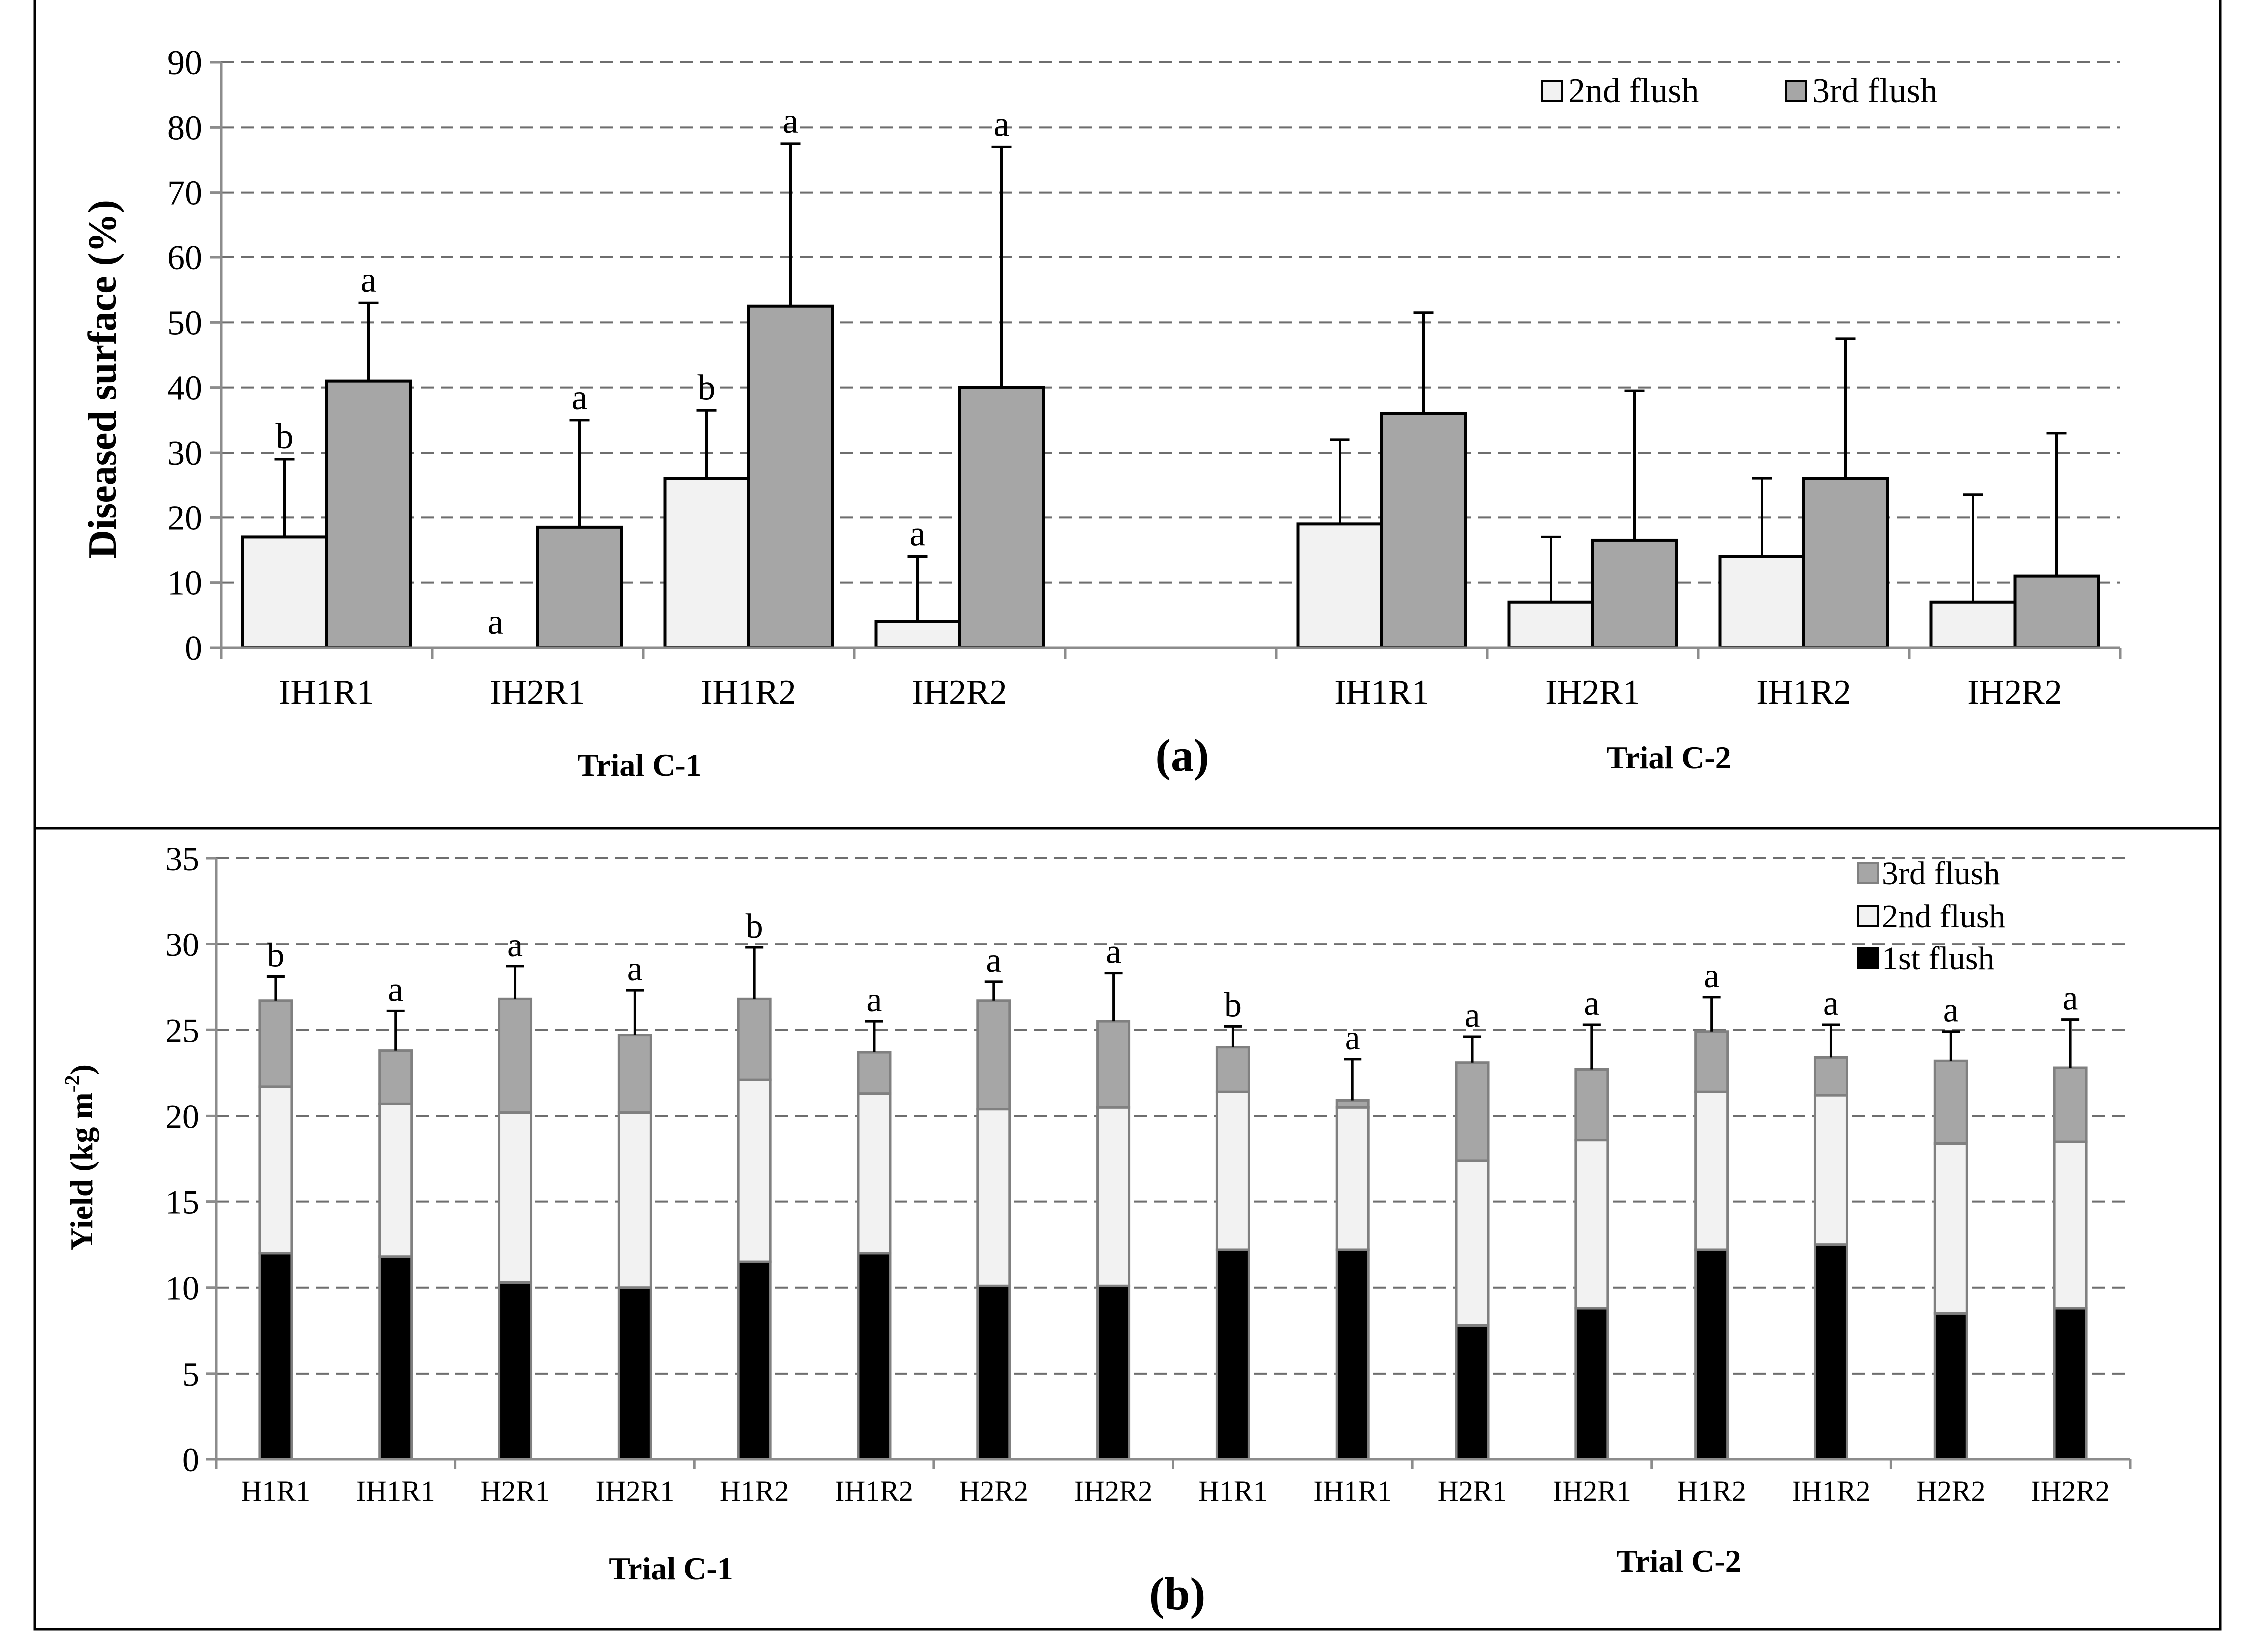 The image size is (2248, 1652). I want to click on panel-b-legend: 3rd flush 2nd flush 1st flush, so click(1931, 916).